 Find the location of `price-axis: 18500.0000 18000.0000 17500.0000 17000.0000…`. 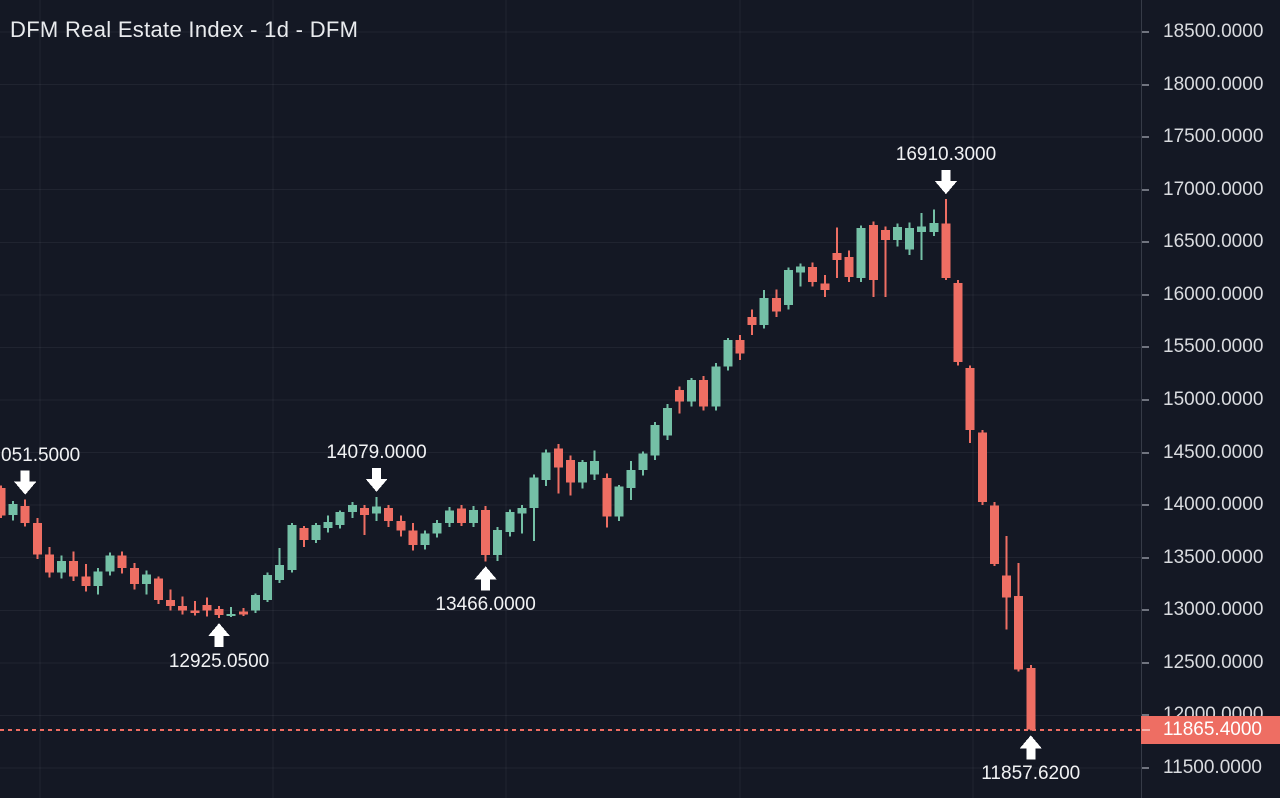

price-axis: 18500.0000 18000.0000 17500.0000 17000.0000… is located at coordinates (1210, 399).